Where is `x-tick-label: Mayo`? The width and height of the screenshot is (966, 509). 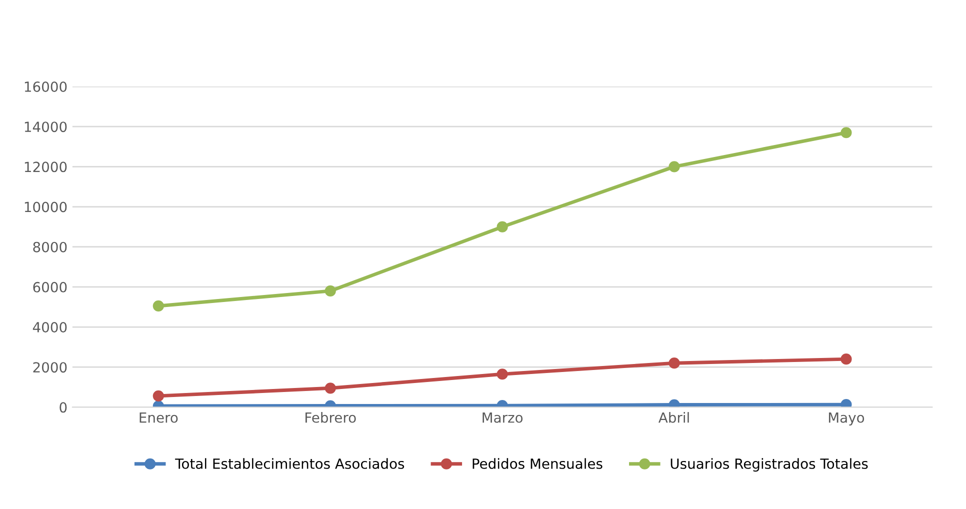
x-tick-label: Mayo is located at coordinates (846, 419).